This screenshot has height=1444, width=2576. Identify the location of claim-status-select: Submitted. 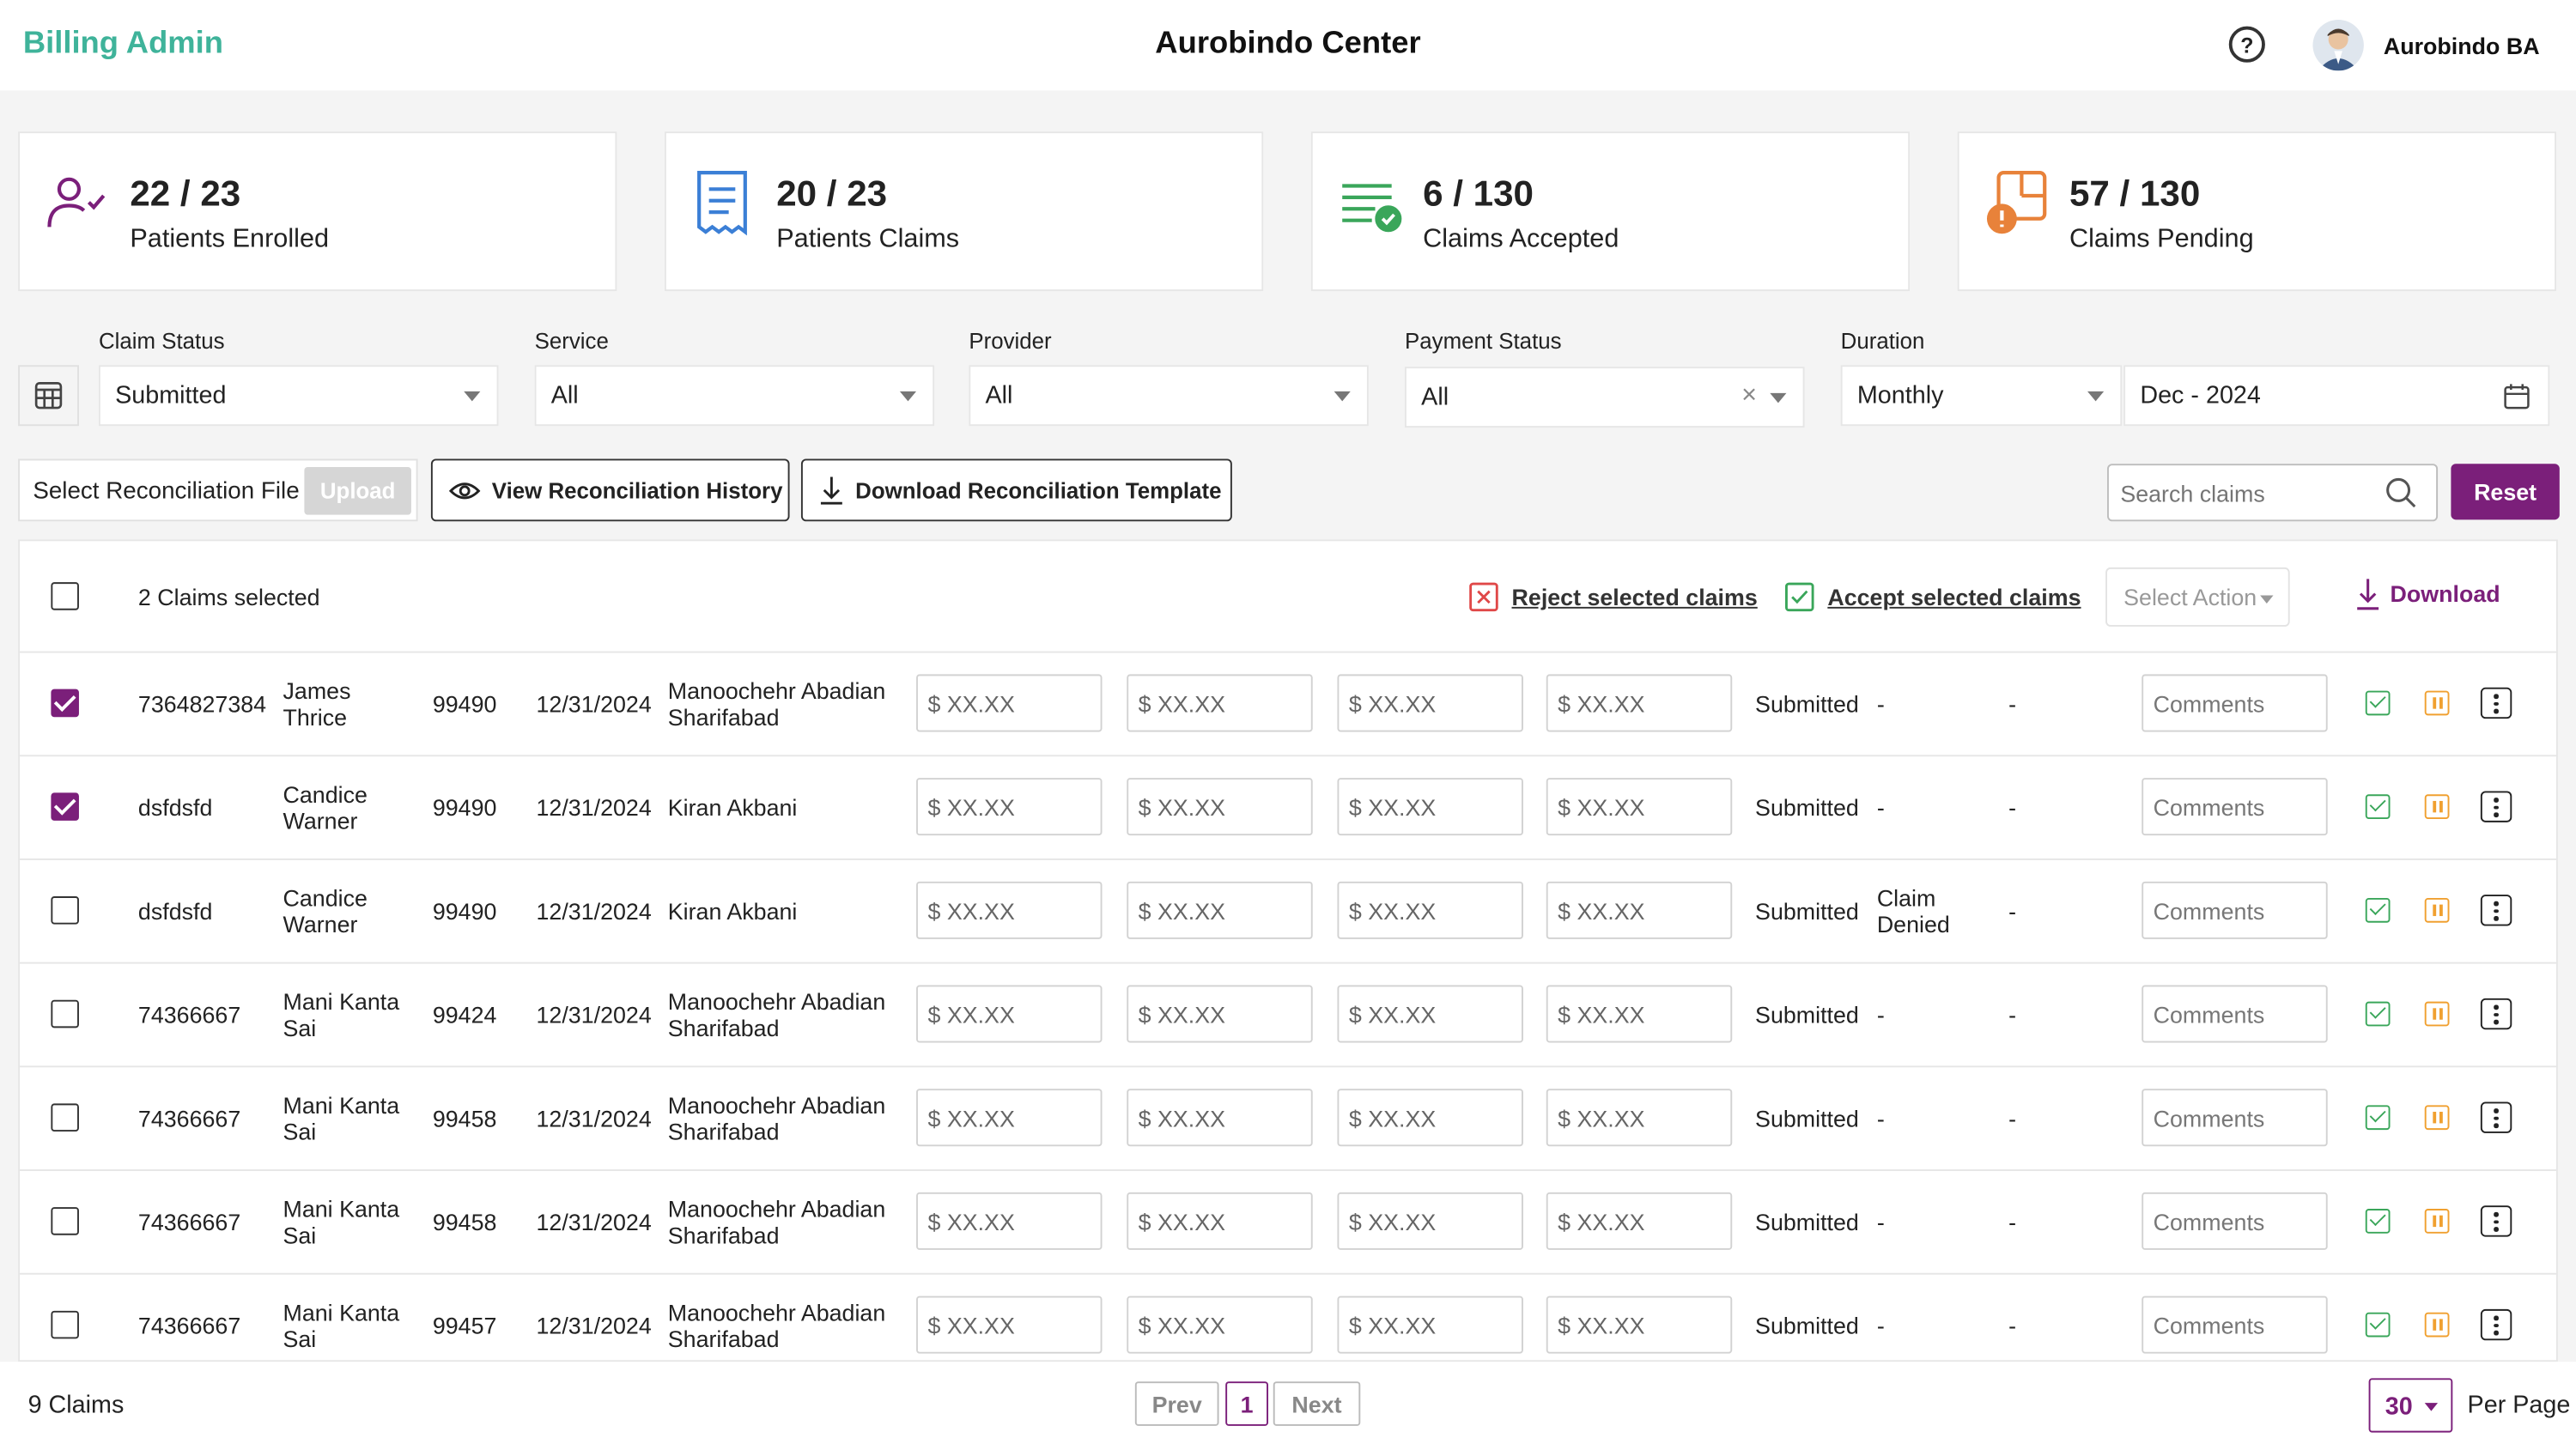
(298, 396).